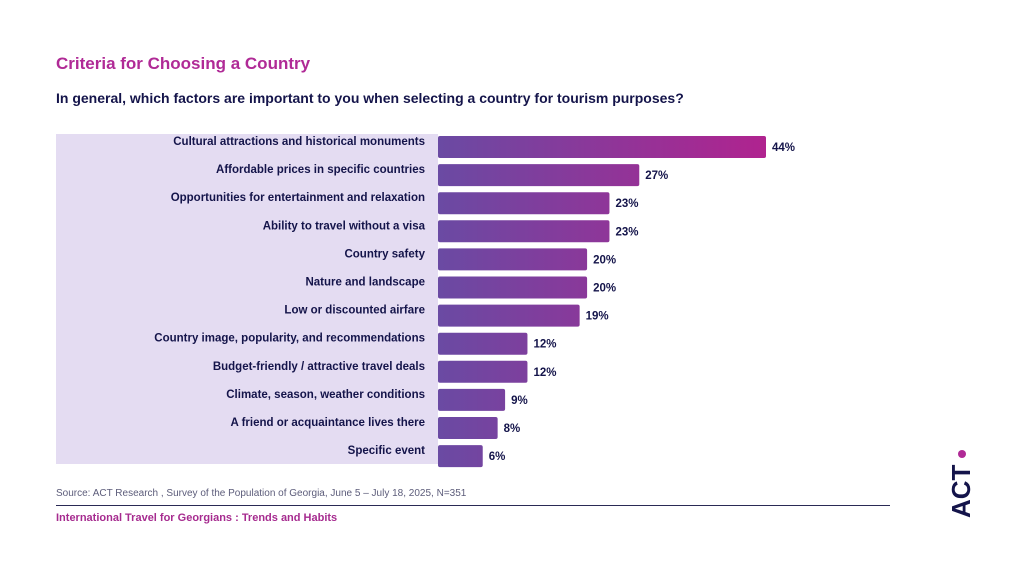 The height and width of the screenshot is (576, 1024). Describe the element at coordinates (384, 254) in the screenshot. I see `category-label-4: Country safety` at that location.